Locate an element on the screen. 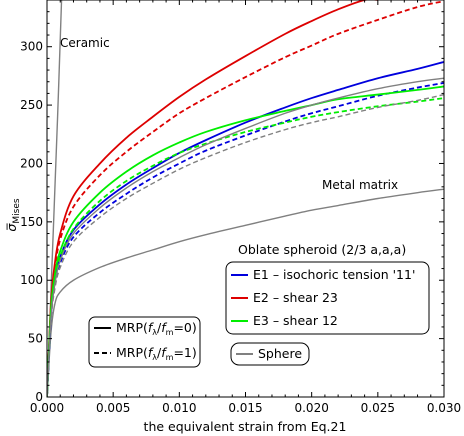  legend-label-mrp0: MRP(fλ/fm=0) is located at coordinates (156, 328).